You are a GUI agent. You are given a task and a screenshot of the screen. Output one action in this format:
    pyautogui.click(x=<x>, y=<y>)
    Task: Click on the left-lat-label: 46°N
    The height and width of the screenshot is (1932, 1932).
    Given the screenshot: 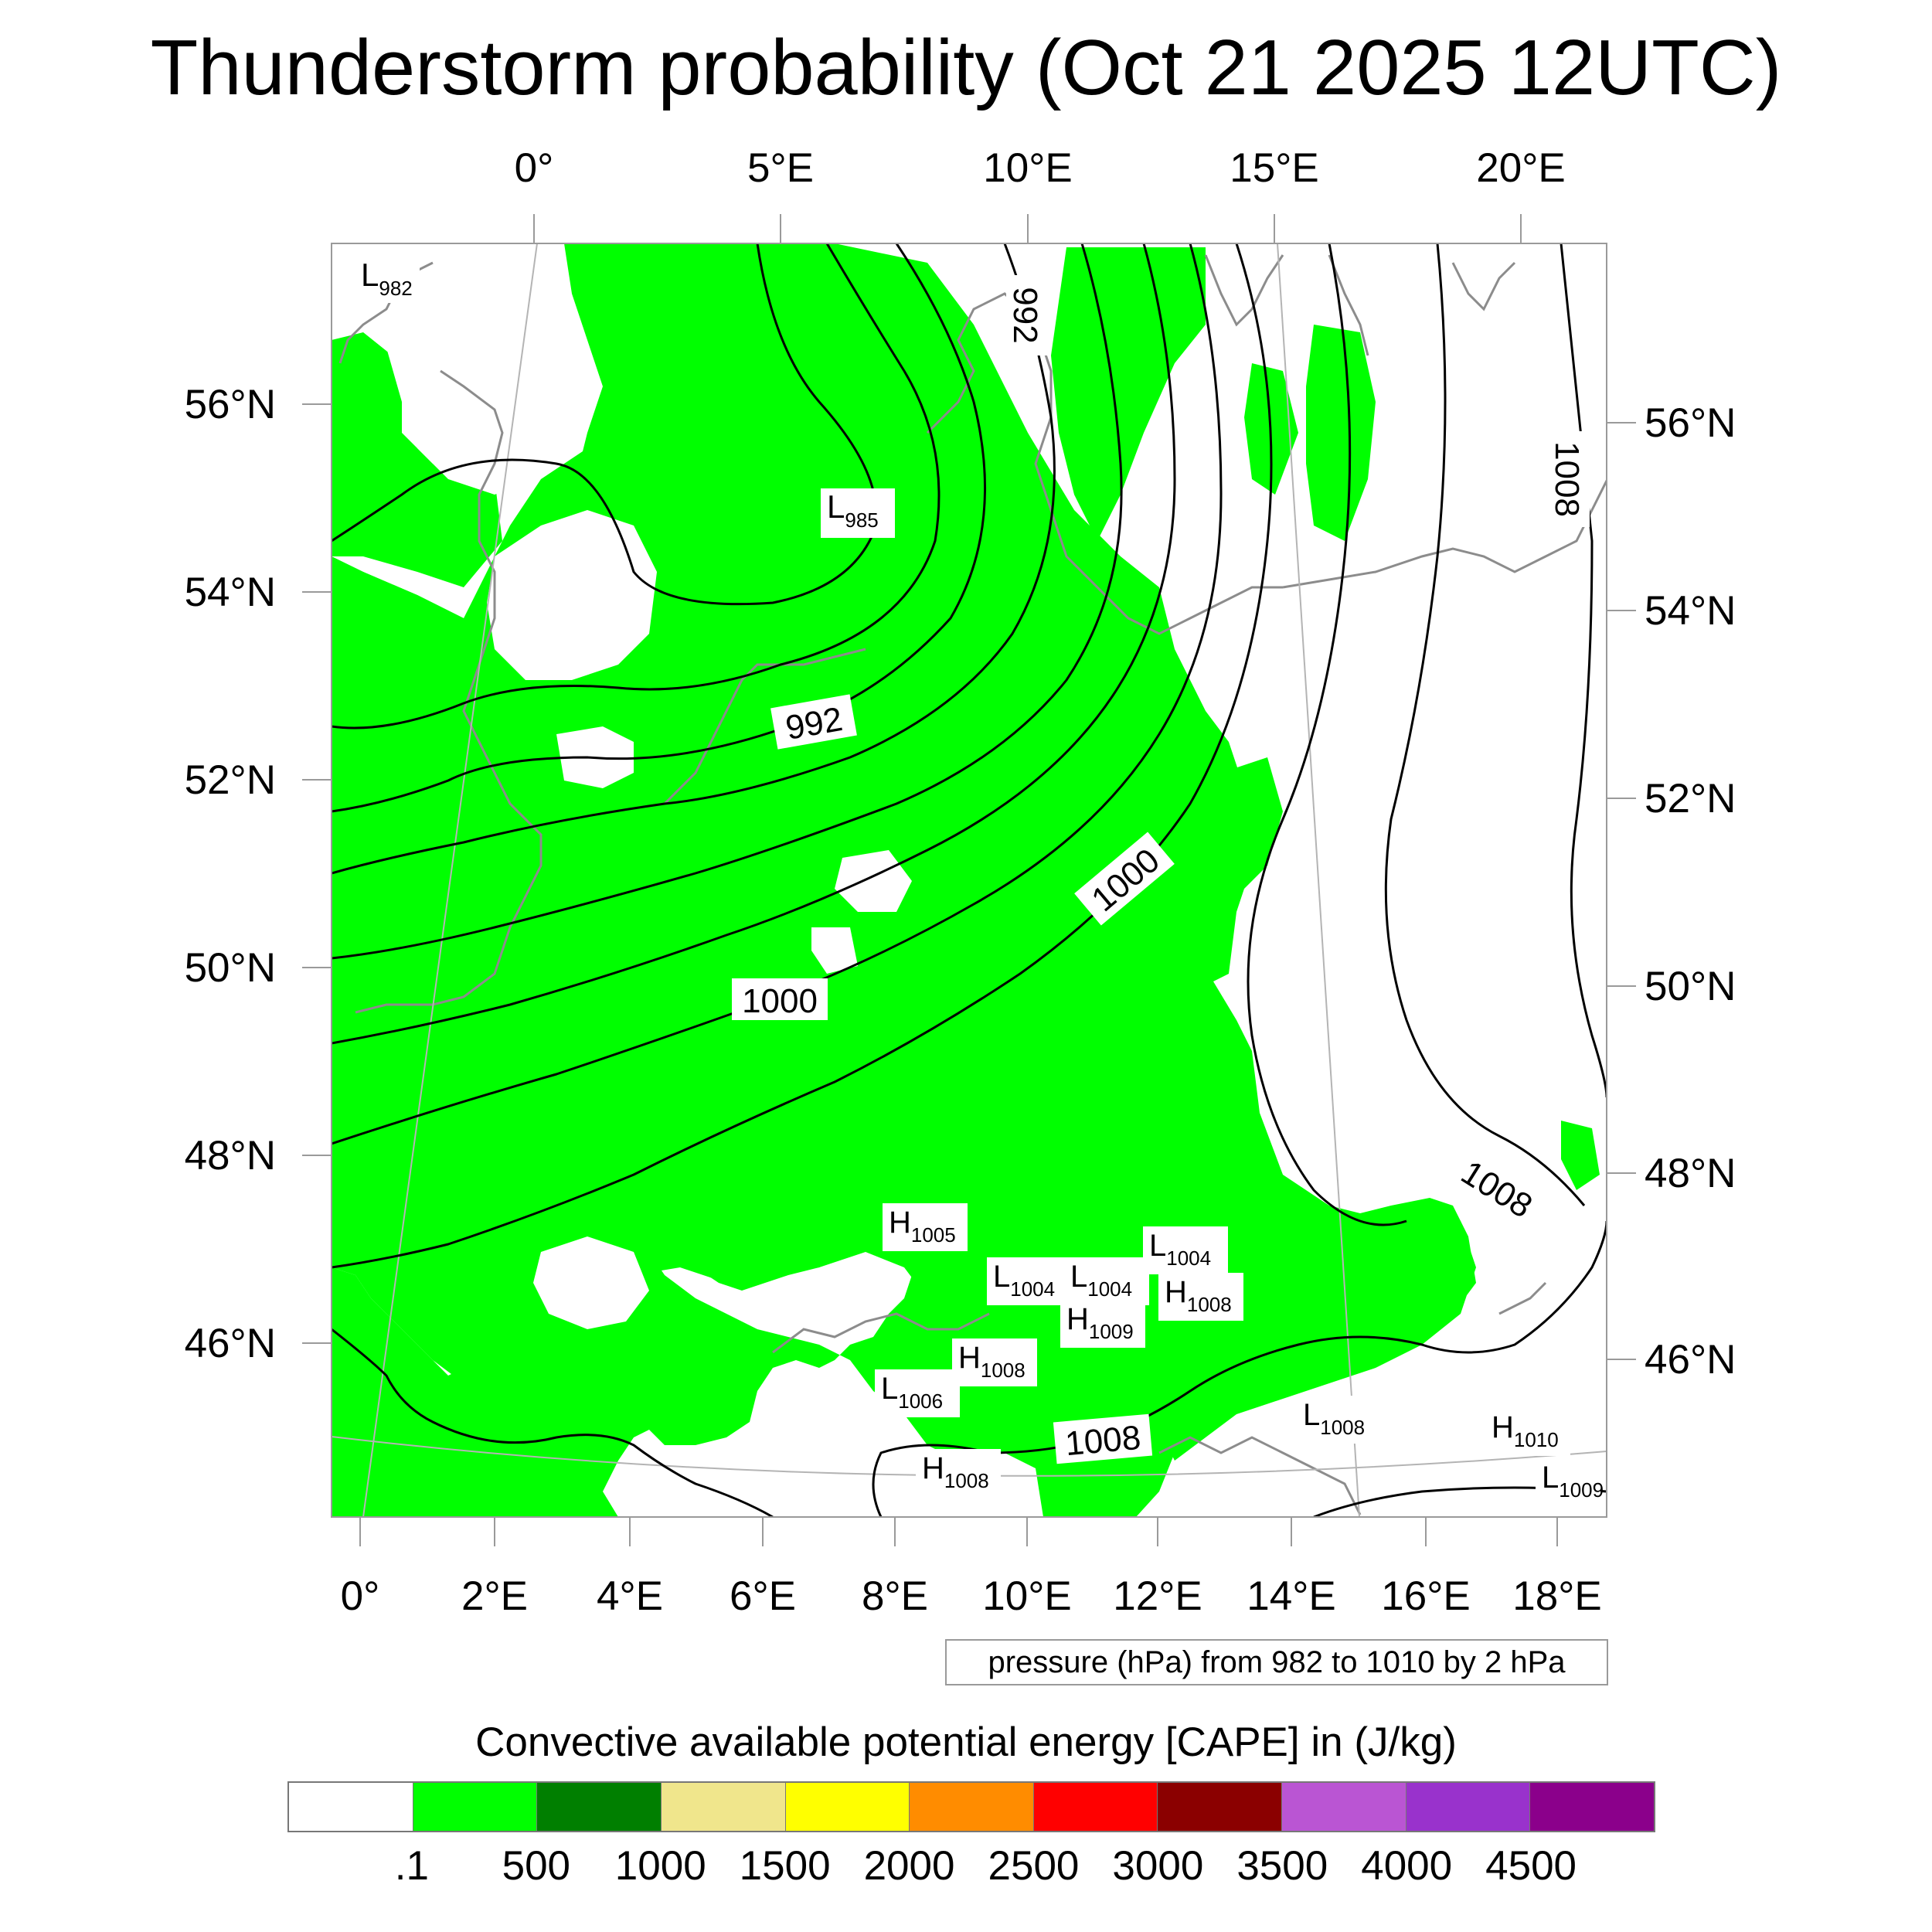 What is the action you would take?
    pyautogui.click(x=230, y=1343)
    